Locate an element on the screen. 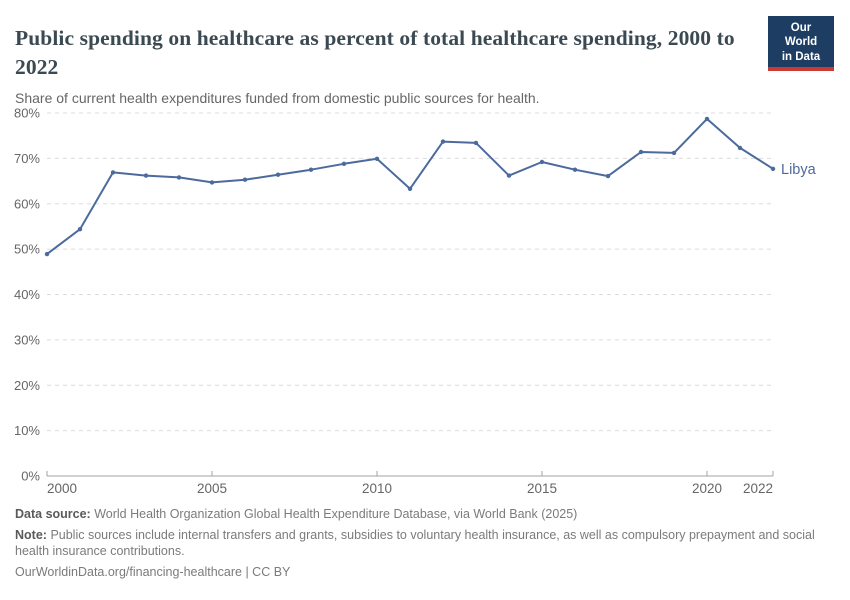 This screenshot has width=850, height=600. owid-logo-line2: in Data is located at coordinates (801, 56).